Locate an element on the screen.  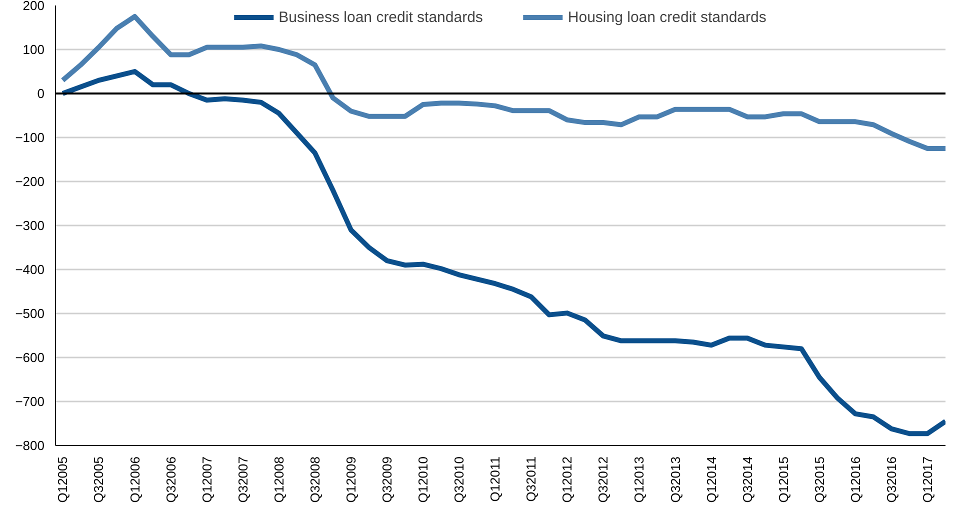
x-tick-label: Q12011 is located at coordinates (495, 479).